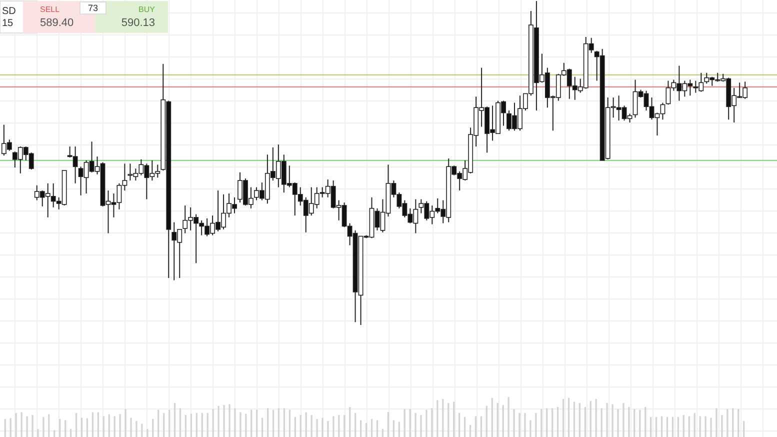 The image size is (777, 437). I want to click on annotation: BUY, so click(147, 9).